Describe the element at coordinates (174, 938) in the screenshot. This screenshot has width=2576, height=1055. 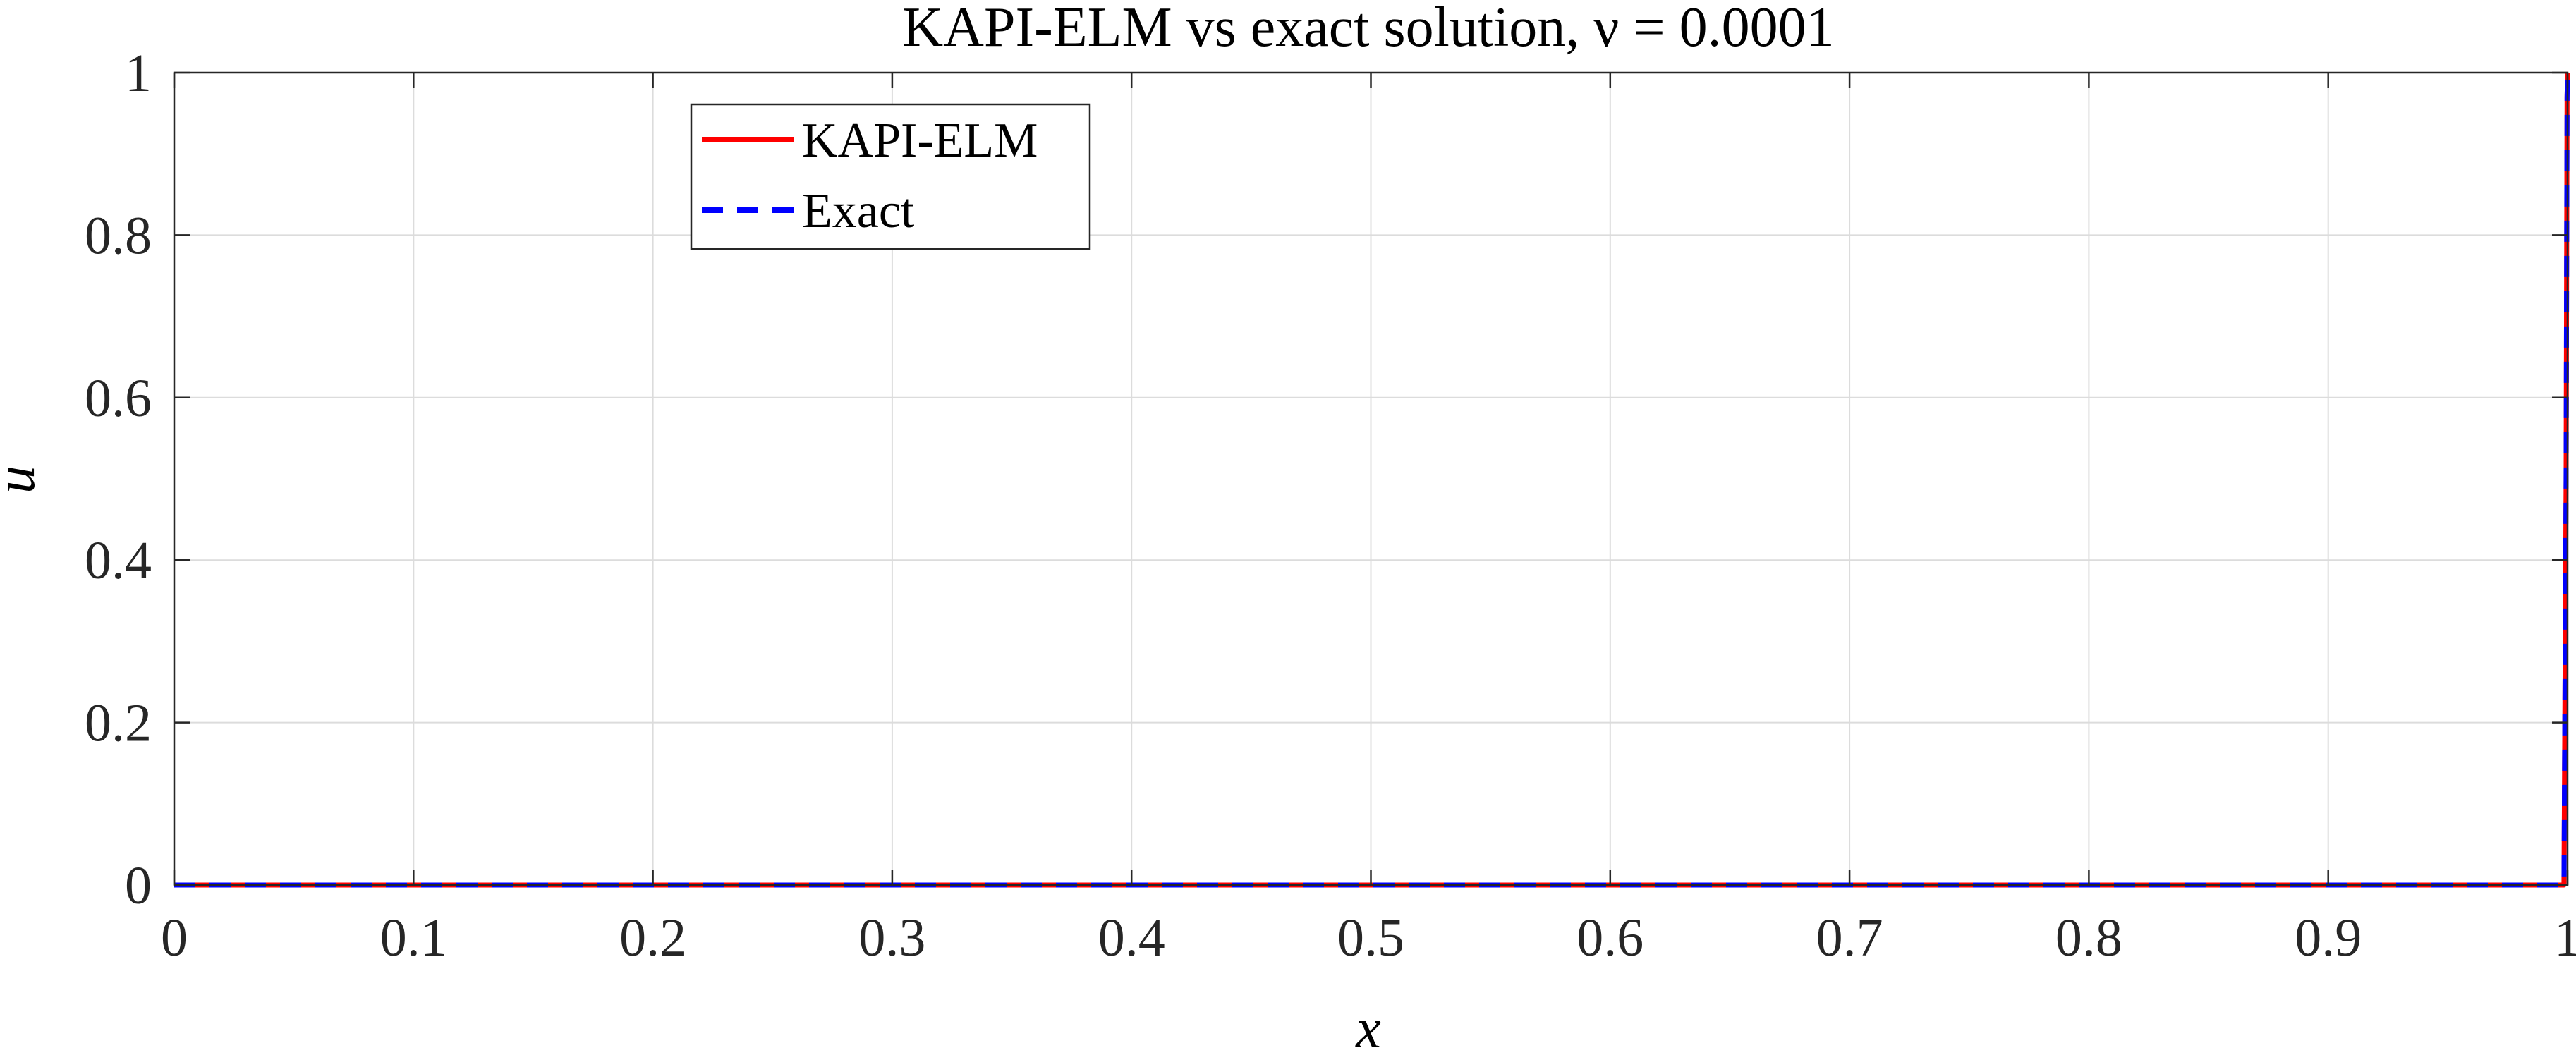
I see `x-tick-label: 0` at that location.